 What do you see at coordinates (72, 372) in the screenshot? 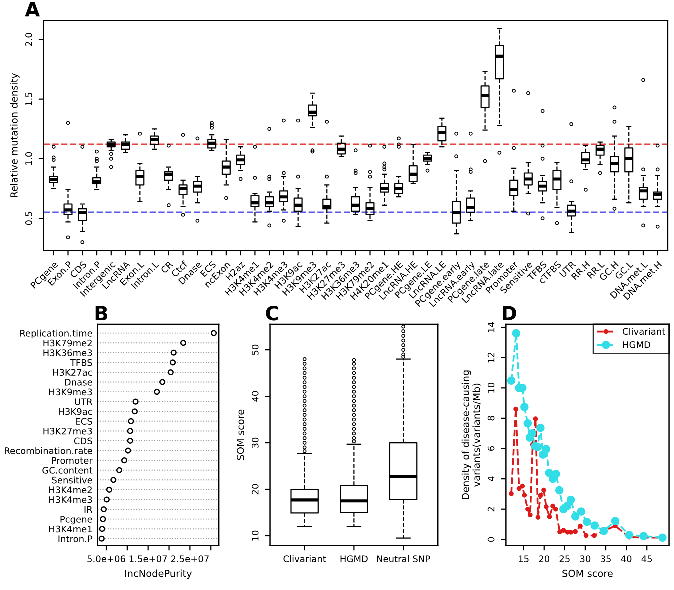
I see `y-tick-label: H3K27ac` at bounding box center [72, 372].